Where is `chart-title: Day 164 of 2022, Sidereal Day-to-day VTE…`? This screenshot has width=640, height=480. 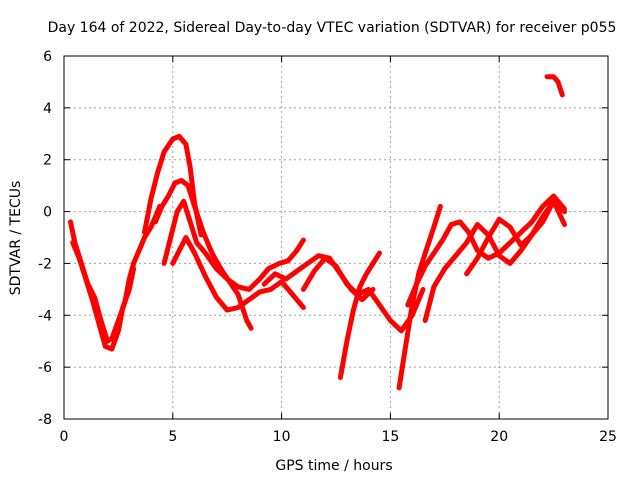 chart-title: Day 164 of 2022, Sidereal Day-to-day VTE… is located at coordinates (332, 28).